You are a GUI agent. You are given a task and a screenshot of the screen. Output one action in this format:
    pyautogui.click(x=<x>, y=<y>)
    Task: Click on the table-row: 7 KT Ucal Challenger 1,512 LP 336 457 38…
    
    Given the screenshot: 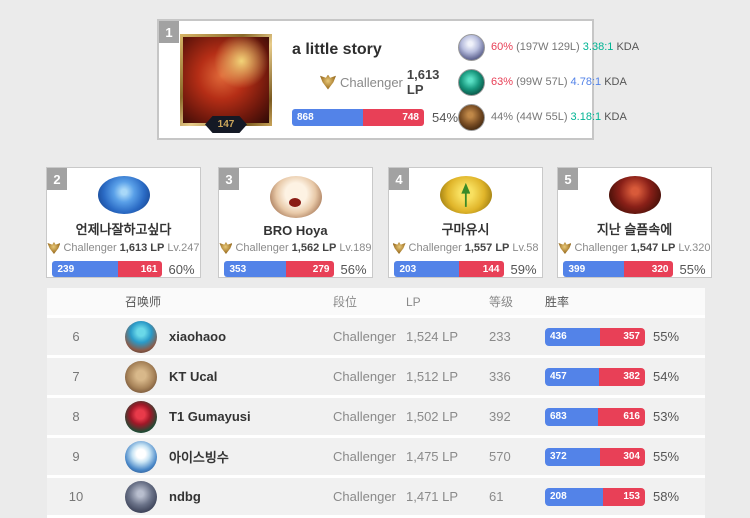 What is the action you would take?
    pyautogui.click(x=376, y=378)
    